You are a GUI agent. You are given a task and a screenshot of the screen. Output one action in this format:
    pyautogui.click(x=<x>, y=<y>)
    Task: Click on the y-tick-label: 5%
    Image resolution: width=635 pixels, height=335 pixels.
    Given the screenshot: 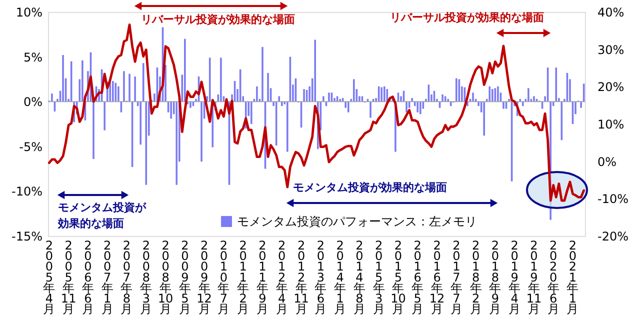 What is the action you would take?
    pyautogui.click(x=32, y=57)
    